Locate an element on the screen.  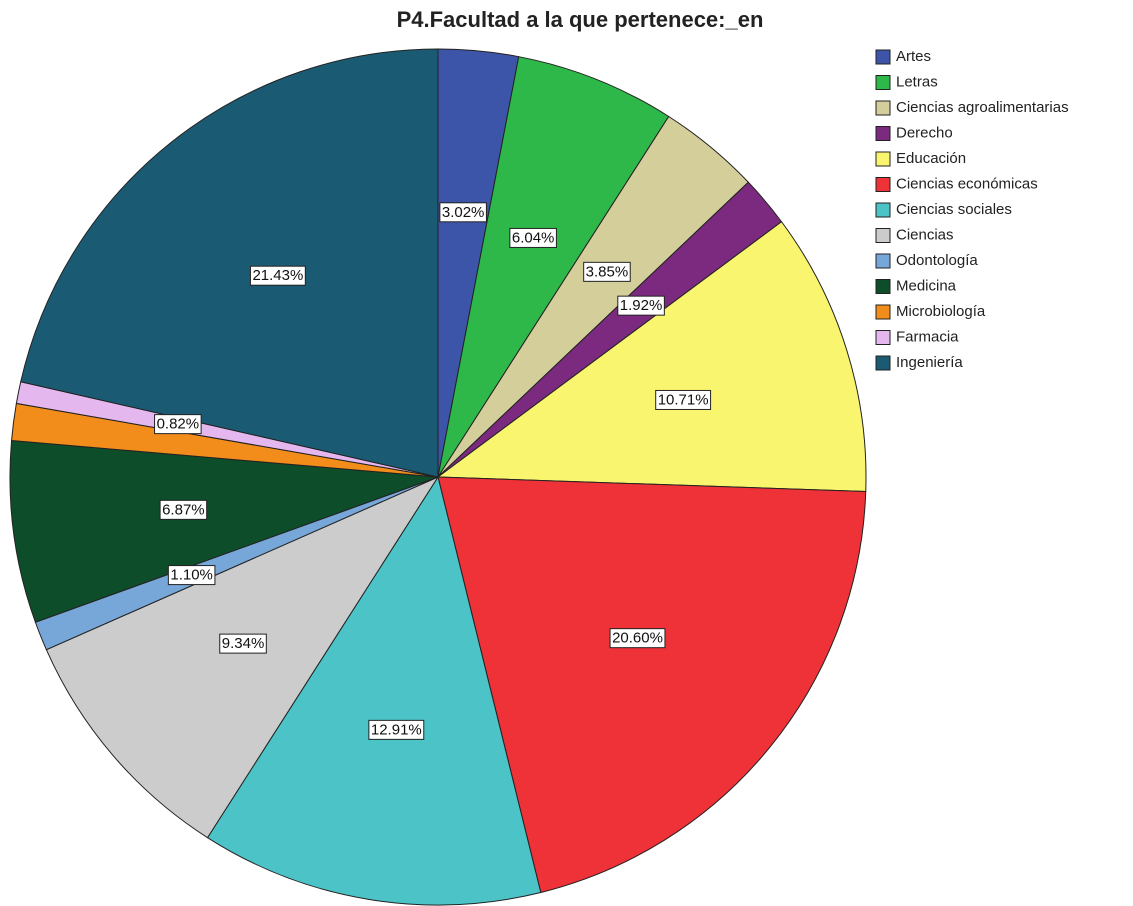
data-label: 0.82% is located at coordinates (178, 424).